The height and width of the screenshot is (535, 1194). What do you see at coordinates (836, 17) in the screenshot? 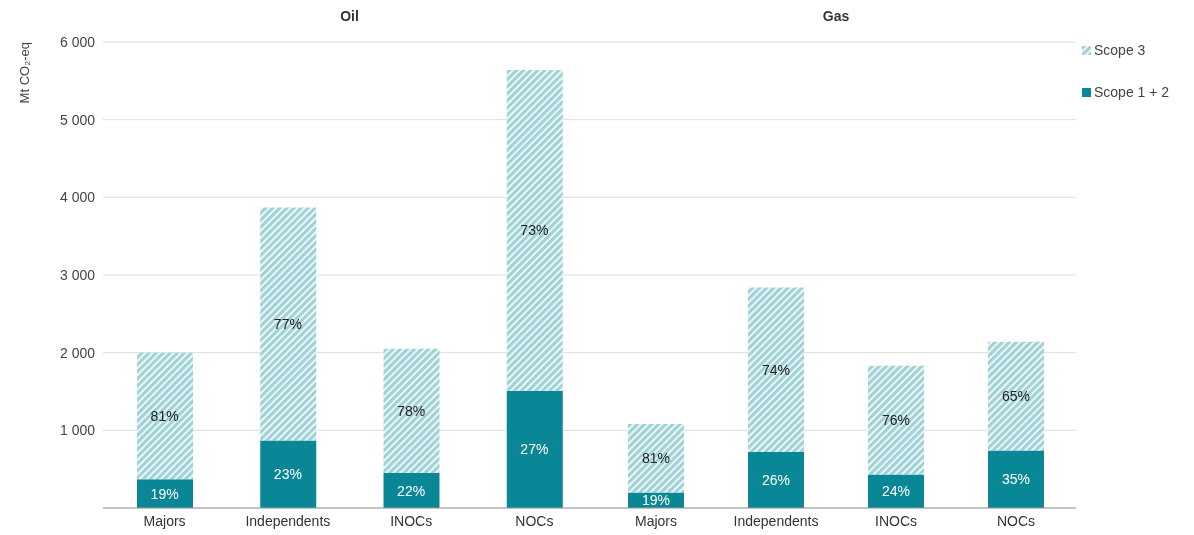
I see `chart-title: Gas` at bounding box center [836, 17].